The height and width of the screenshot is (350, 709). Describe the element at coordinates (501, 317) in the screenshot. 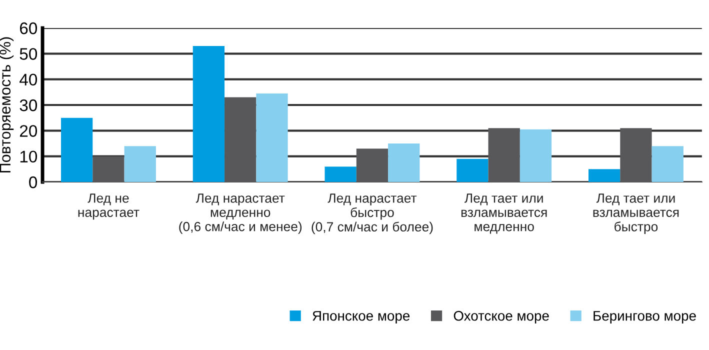

I see `legend-label: Охотское море` at that location.